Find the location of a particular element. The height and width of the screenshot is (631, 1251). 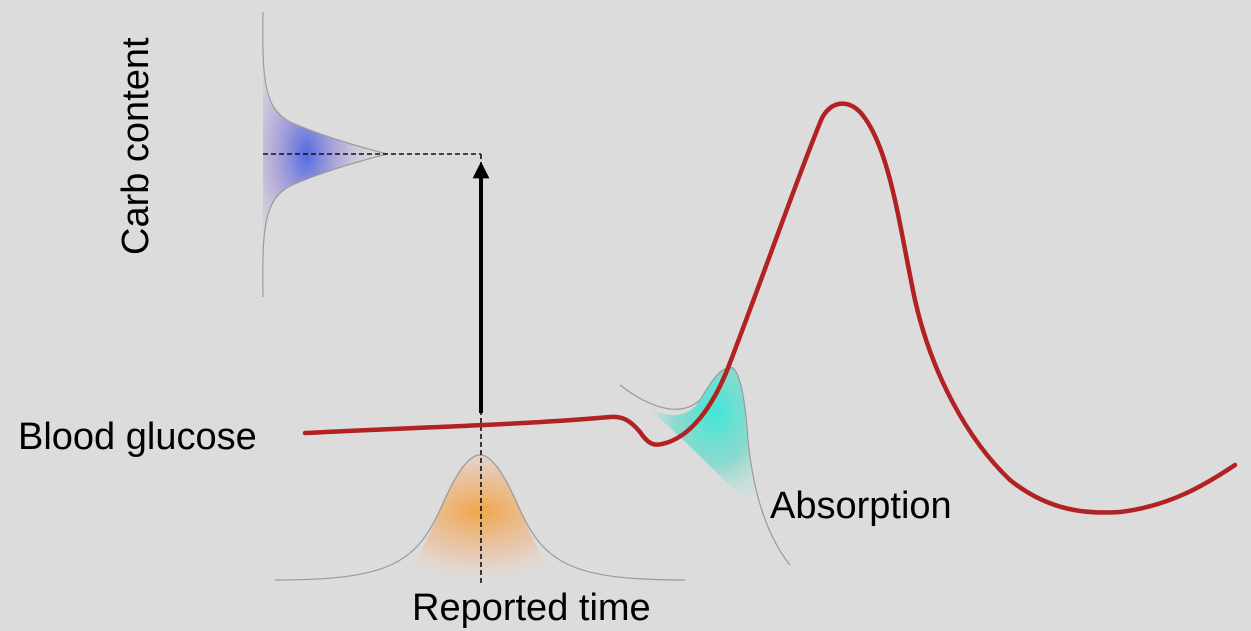

carb-content-label: Carb content is located at coordinates (136, 146).